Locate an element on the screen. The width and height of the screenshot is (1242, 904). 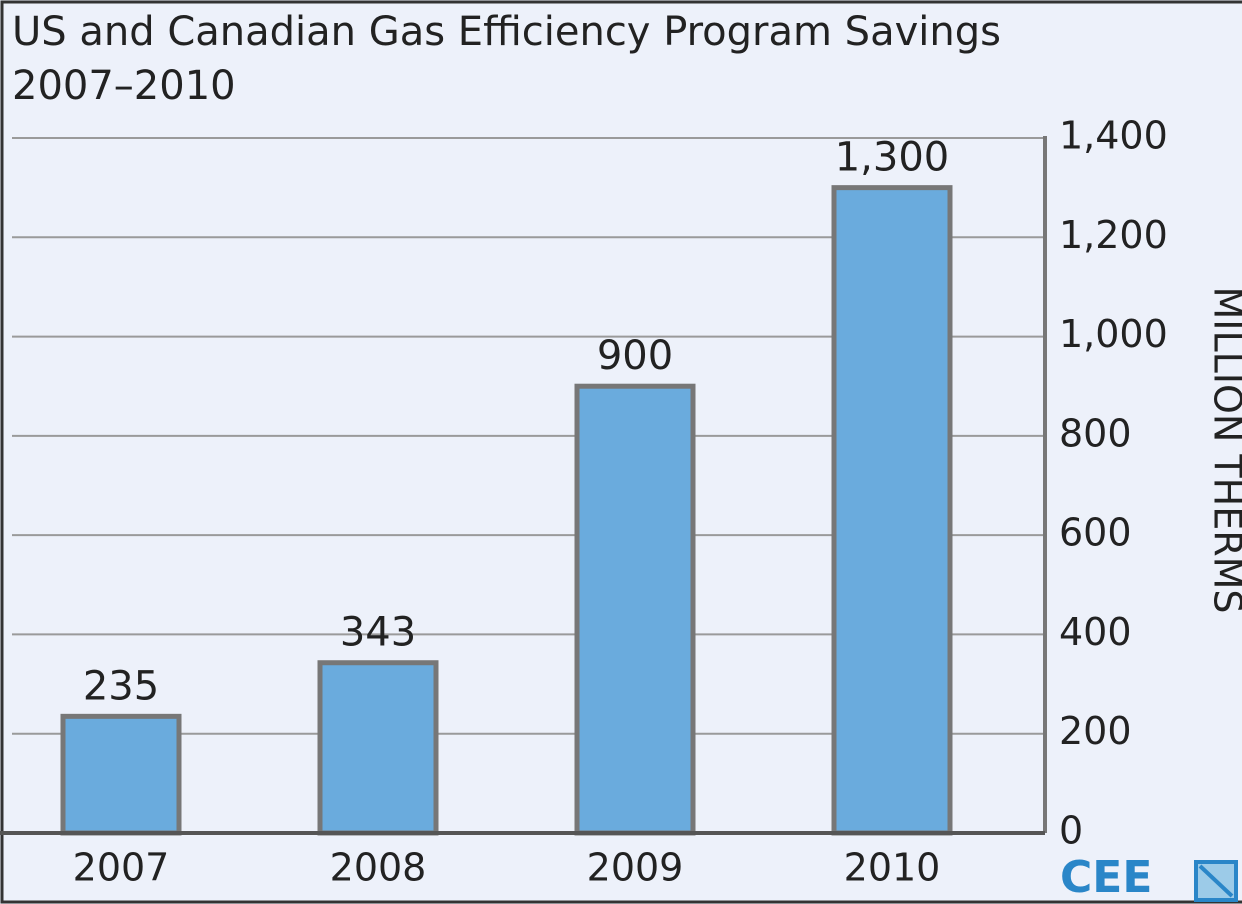
y-tick-label: 400 is located at coordinates (1095, 632).